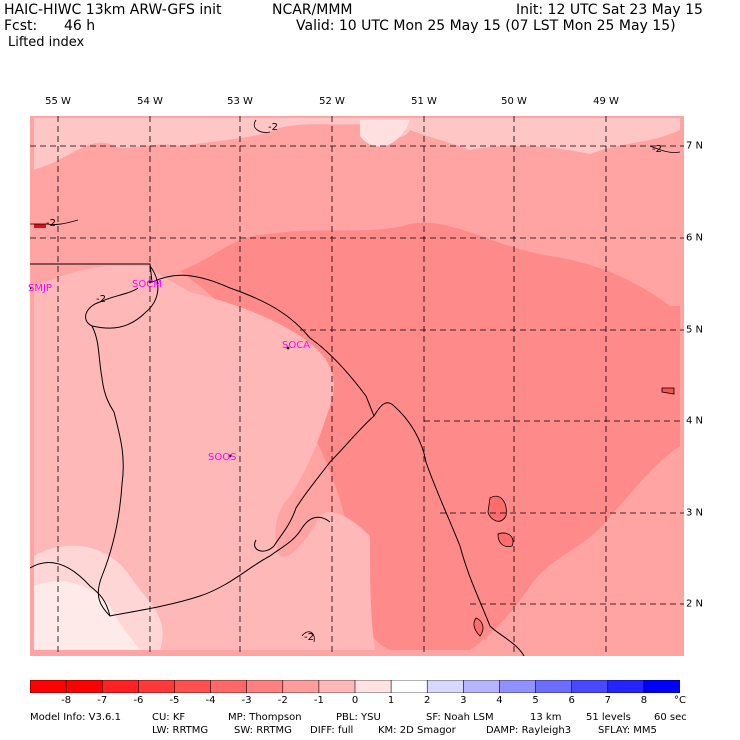  Describe the element at coordinates (417, 730) in the screenshot. I see `footer-km: KM: 2D Smagor` at that location.